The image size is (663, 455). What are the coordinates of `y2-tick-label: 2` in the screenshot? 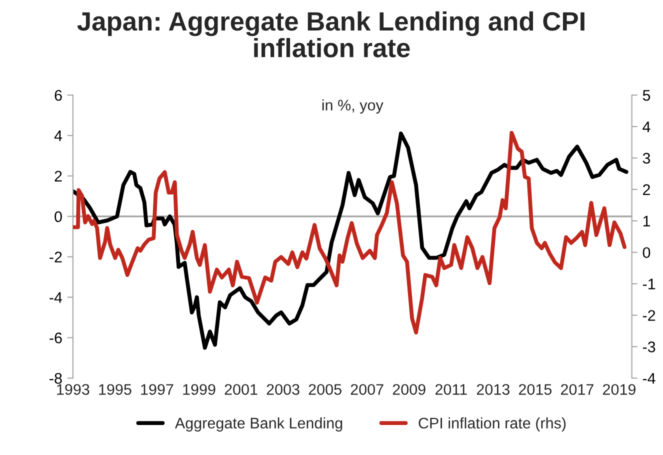 It's located at (646, 189).